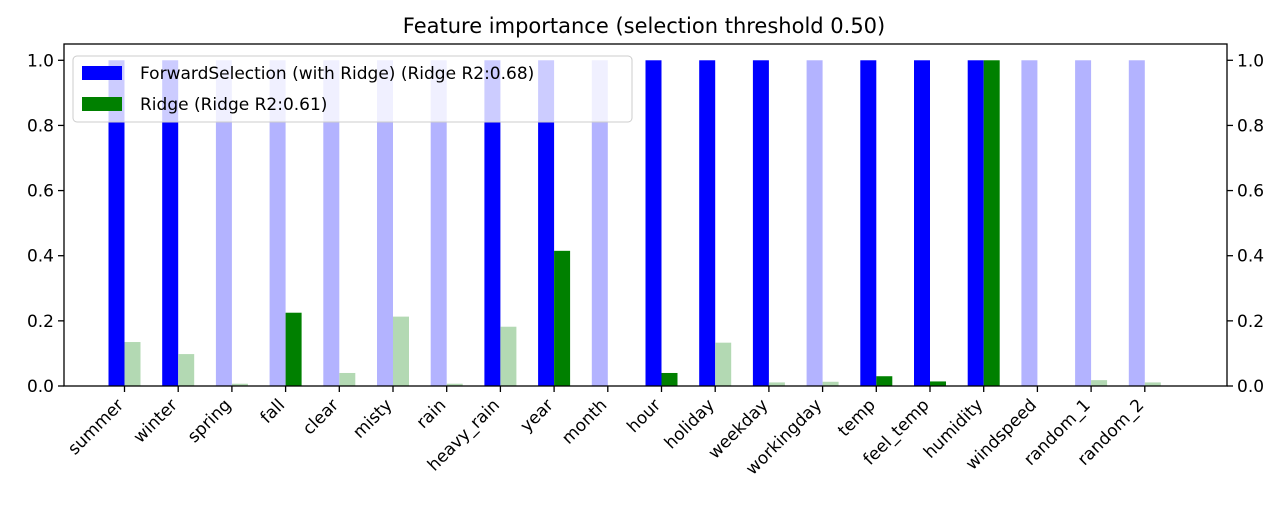 The height and width of the screenshot is (515, 1288). I want to click on bar-ridge-heavy-rain, so click(508, 356).